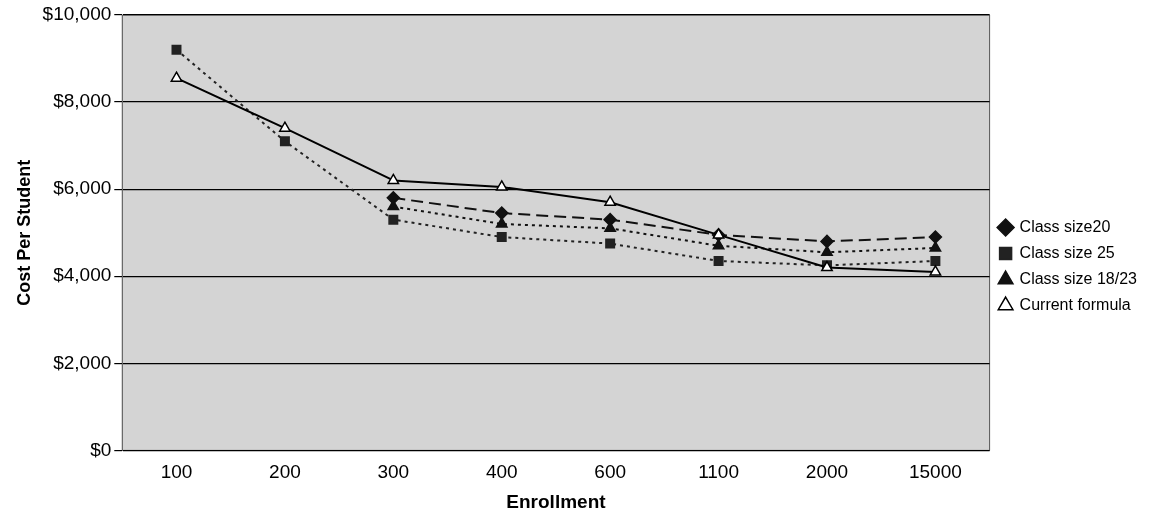 This screenshot has height=523, width=1157. I want to click on legend-label: Class size20, so click(1065, 226).